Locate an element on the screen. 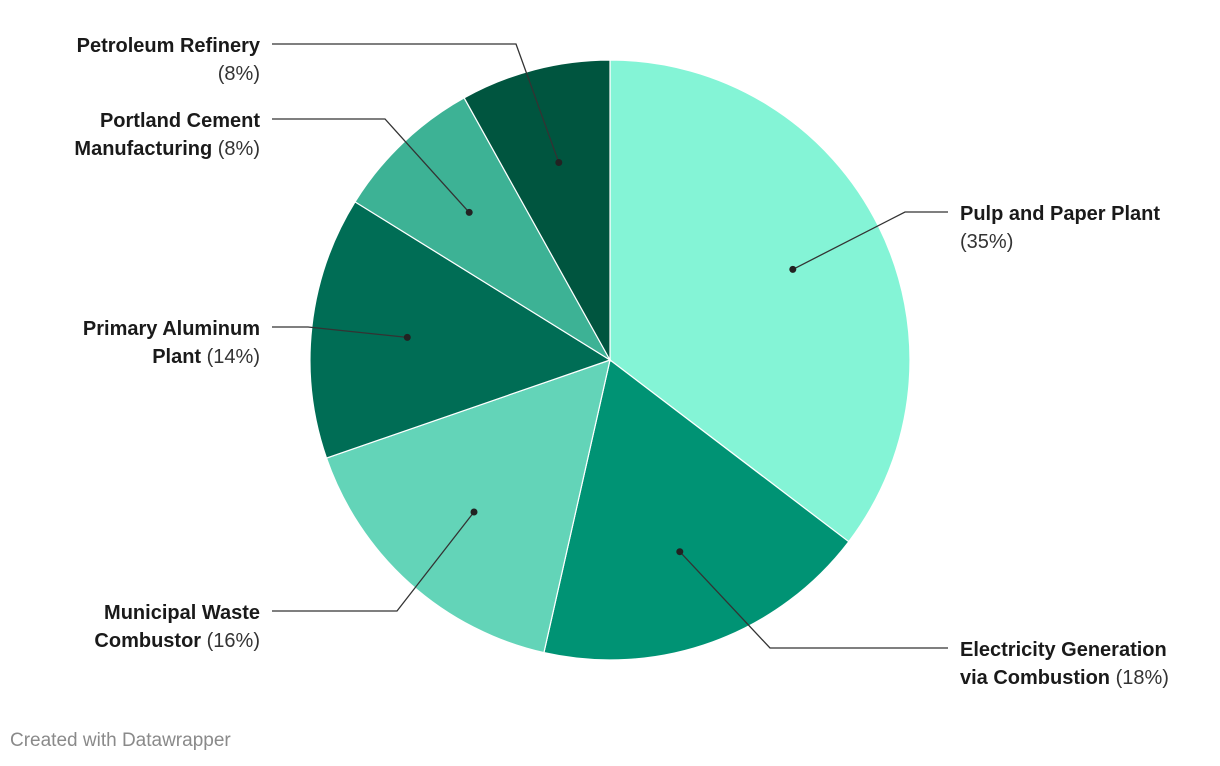 The height and width of the screenshot is (766, 1220). slice-label-3-line-1: Plant (14%) is located at coordinates (206, 357).